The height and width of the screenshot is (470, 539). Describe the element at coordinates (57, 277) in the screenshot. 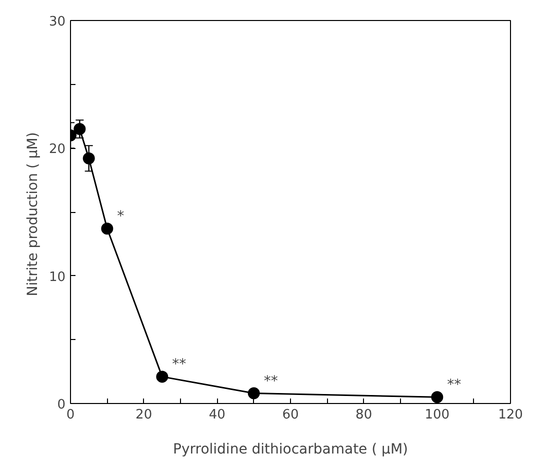

I see `y-tick-label: 10` at that location.